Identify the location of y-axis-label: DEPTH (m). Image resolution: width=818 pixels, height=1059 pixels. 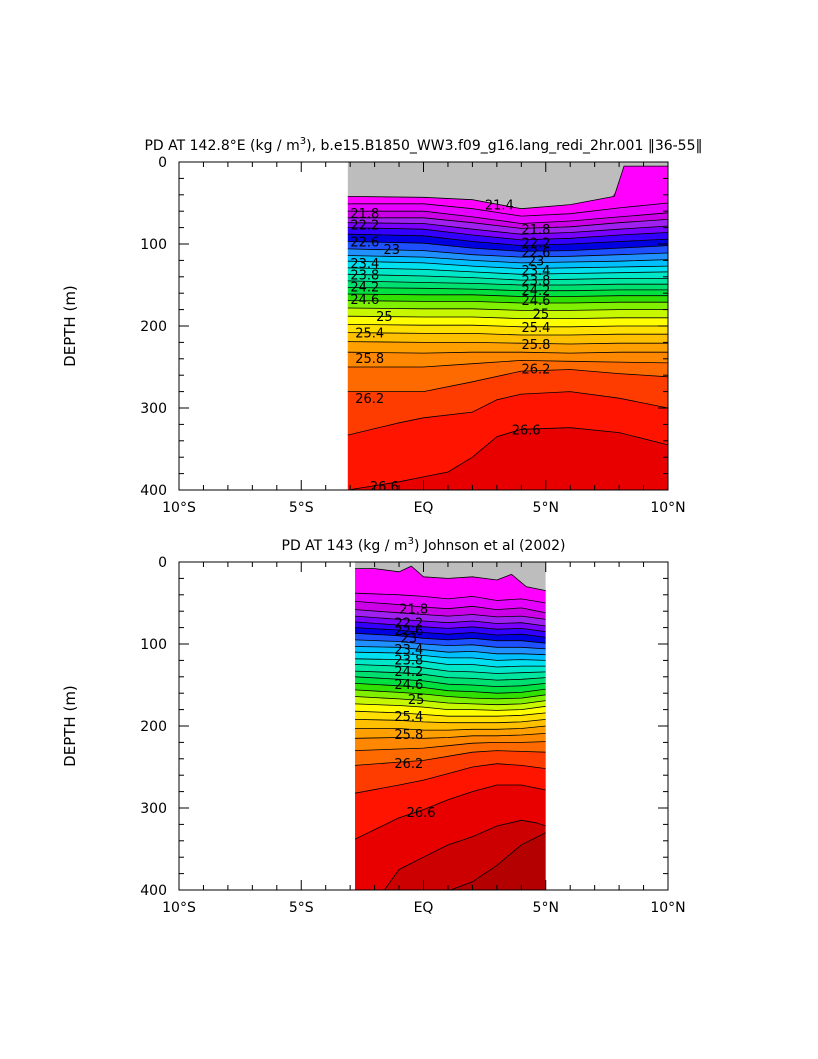
(70, 726).